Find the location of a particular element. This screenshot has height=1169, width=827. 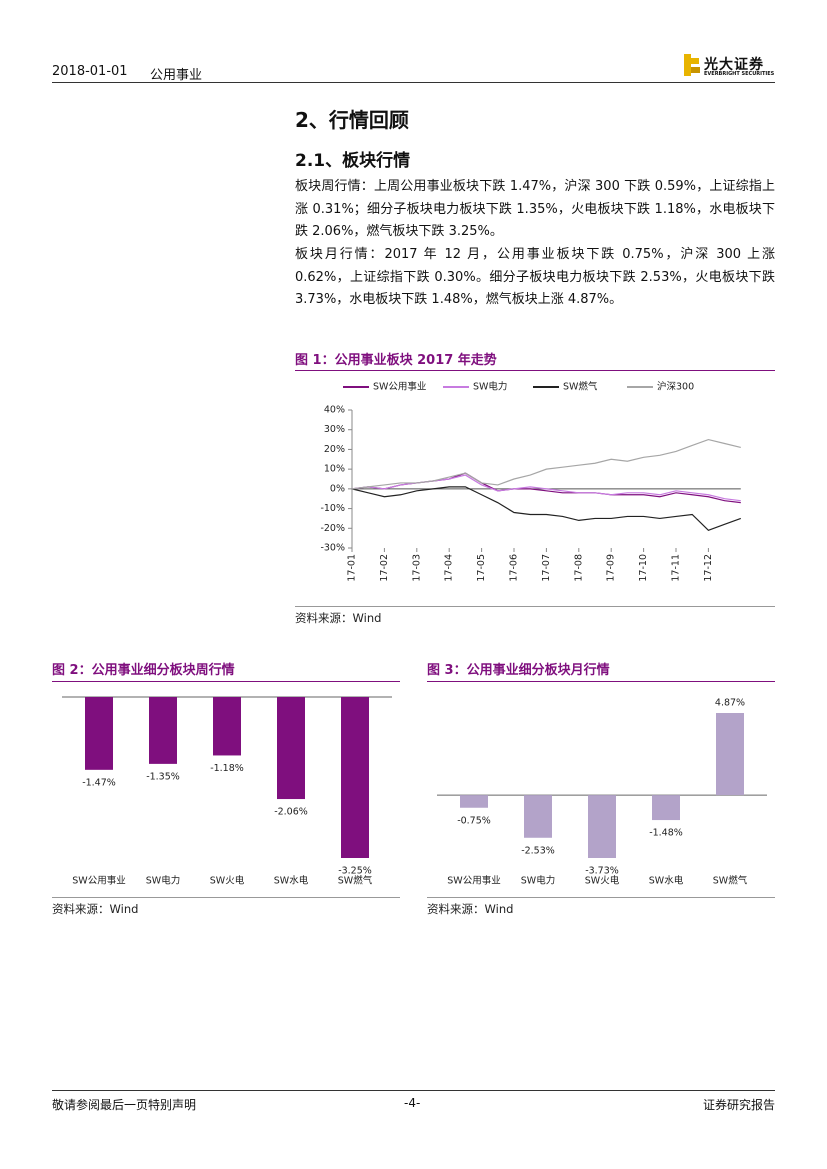

x-tick-label: 17-11 is located at coordinates (676, 568).